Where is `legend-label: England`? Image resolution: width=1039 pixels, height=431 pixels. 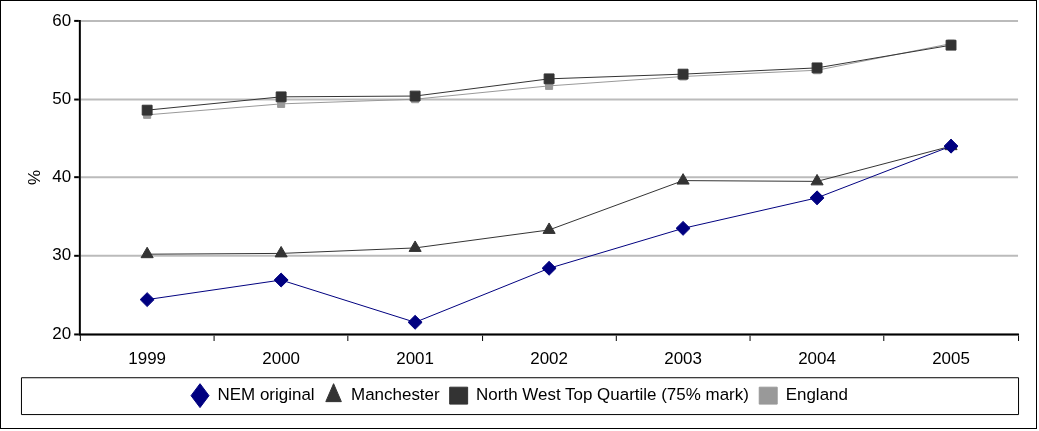
legend-label: England is located at coordinates (816, 395).